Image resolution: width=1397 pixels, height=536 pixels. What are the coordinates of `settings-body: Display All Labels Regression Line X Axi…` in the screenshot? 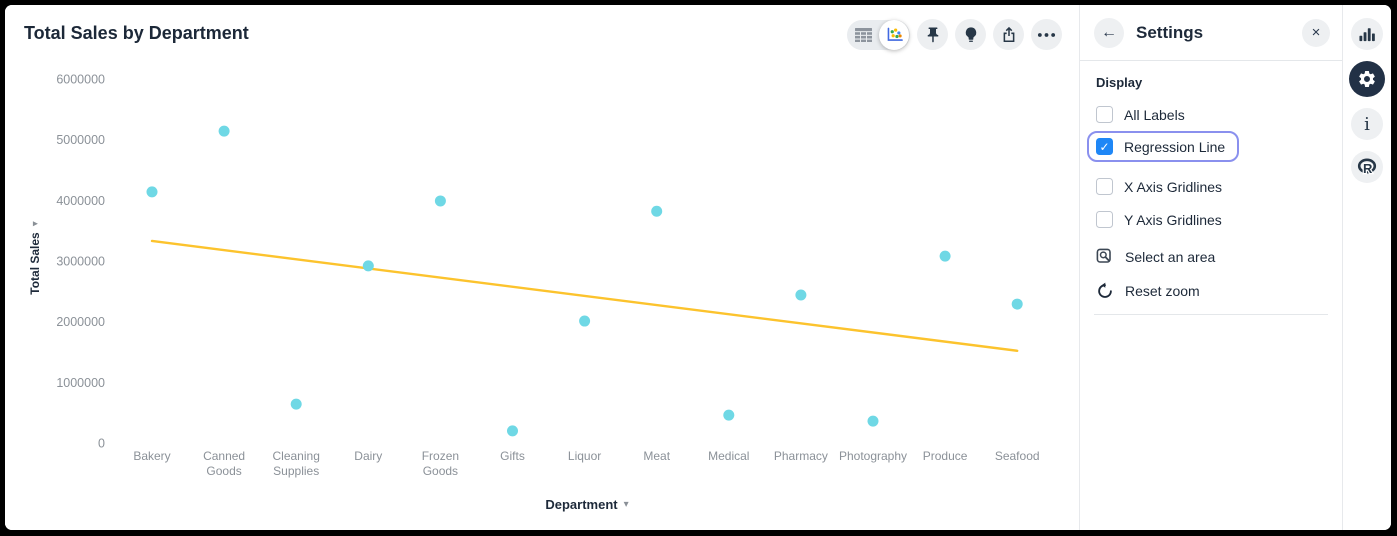 It's located at (1211, 188).